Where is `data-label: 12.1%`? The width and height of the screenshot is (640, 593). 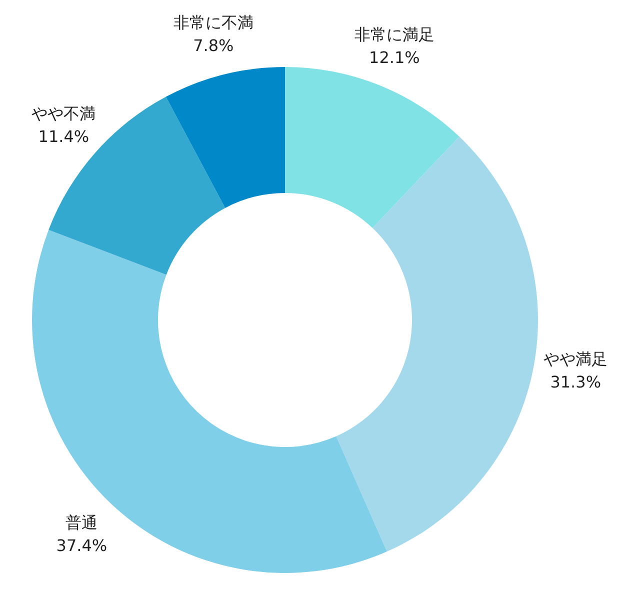 data-label: 12.1% is located at coordinates (394, 58).